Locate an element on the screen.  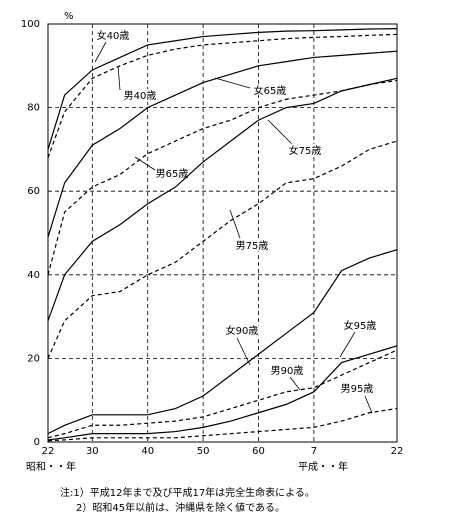
series-label: 女95歳 is located at coordinates (360, 325).